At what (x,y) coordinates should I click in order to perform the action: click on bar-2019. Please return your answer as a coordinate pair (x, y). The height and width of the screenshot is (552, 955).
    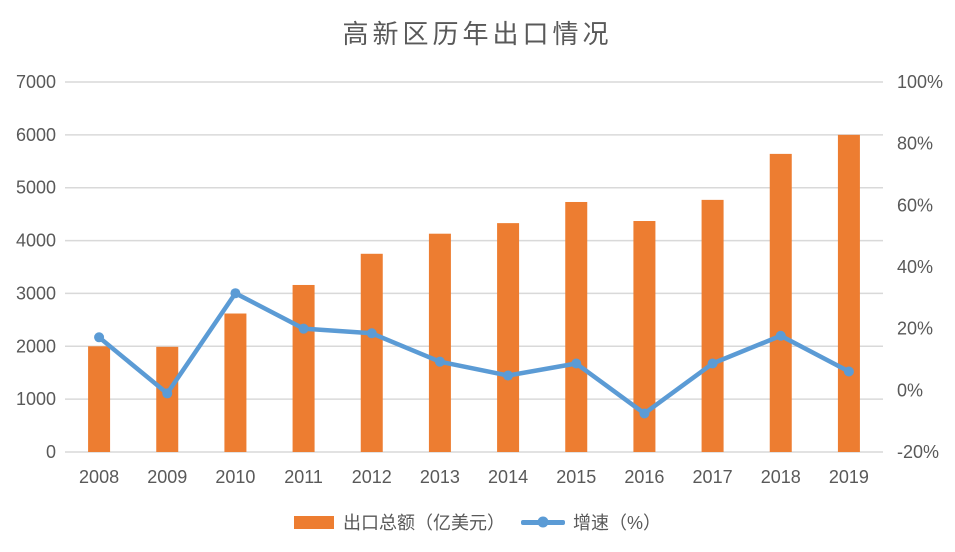
    Looking at the image, I should click on (848, 293).